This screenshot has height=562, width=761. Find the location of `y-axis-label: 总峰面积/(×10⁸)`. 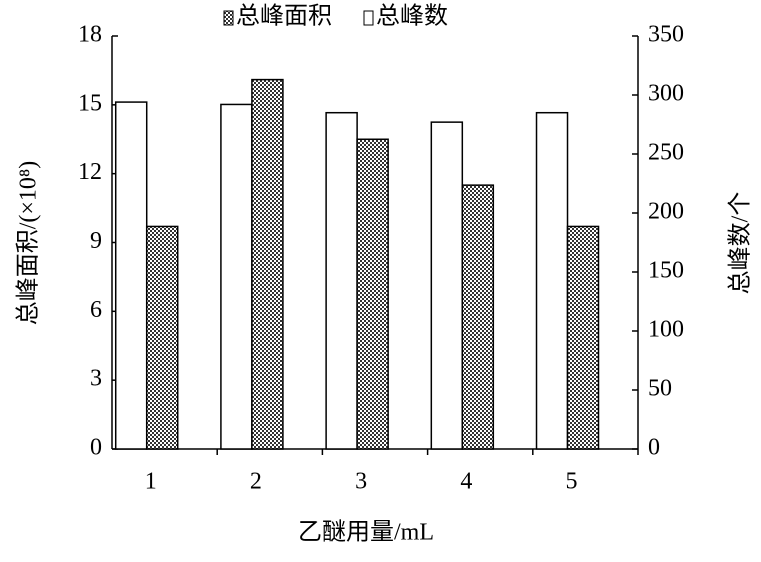

y-axis-label: 总峰面积/(×10⁸) is located at coordinates (28, 243).